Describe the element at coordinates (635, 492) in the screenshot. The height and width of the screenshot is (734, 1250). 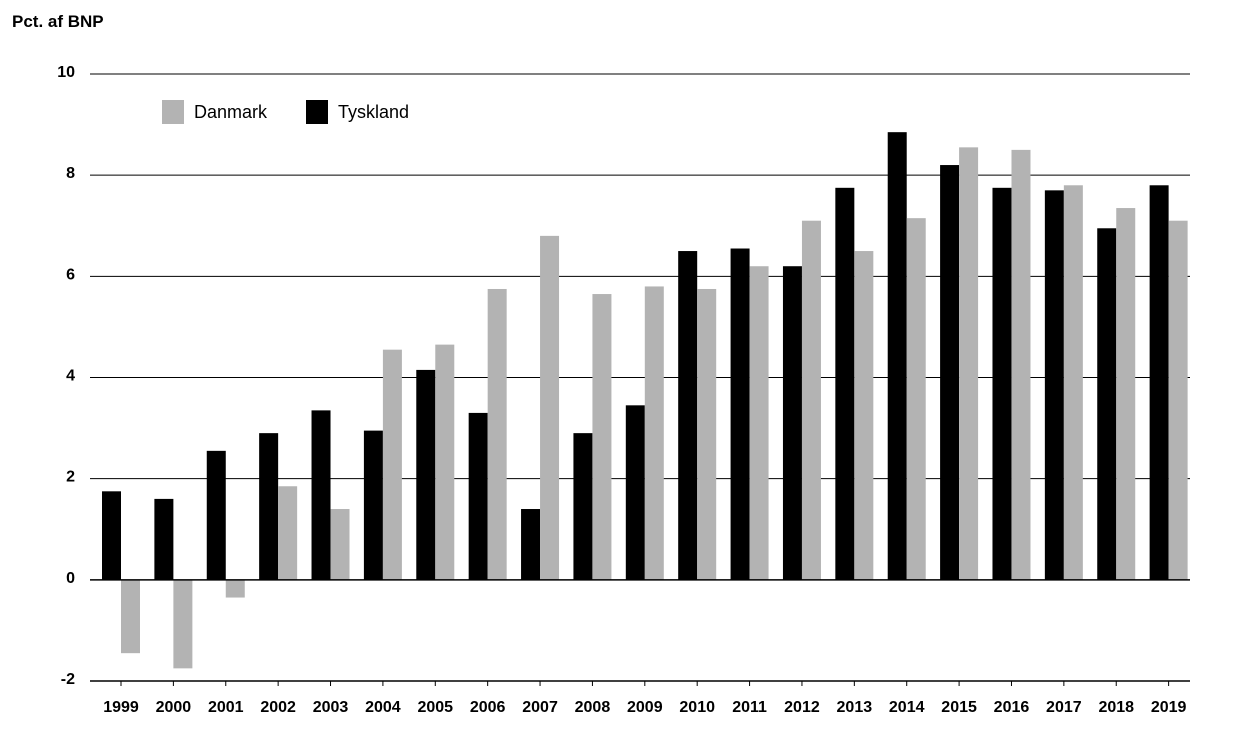
I see `bar-tyskland-2009` at that location.